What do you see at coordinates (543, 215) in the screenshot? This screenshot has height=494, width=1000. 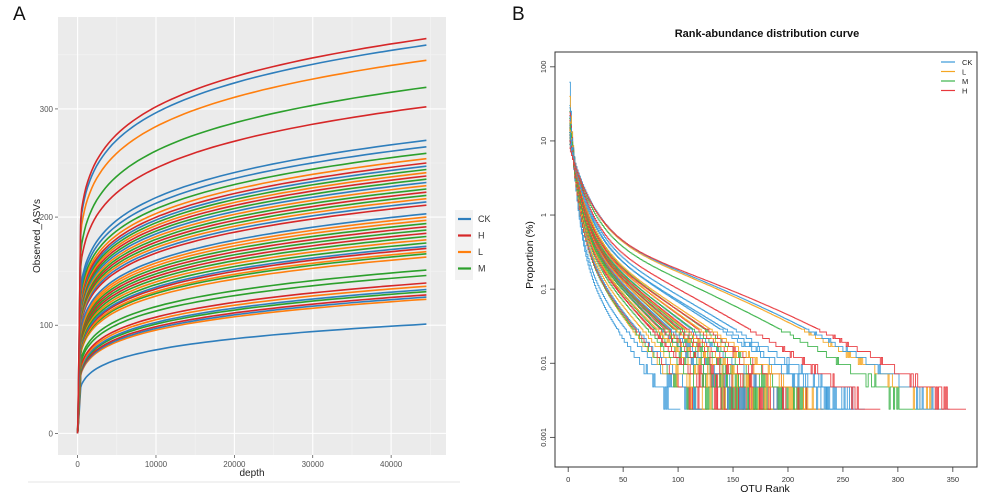 I see `y-tick-label: 1` at bounding box center [543, 215].